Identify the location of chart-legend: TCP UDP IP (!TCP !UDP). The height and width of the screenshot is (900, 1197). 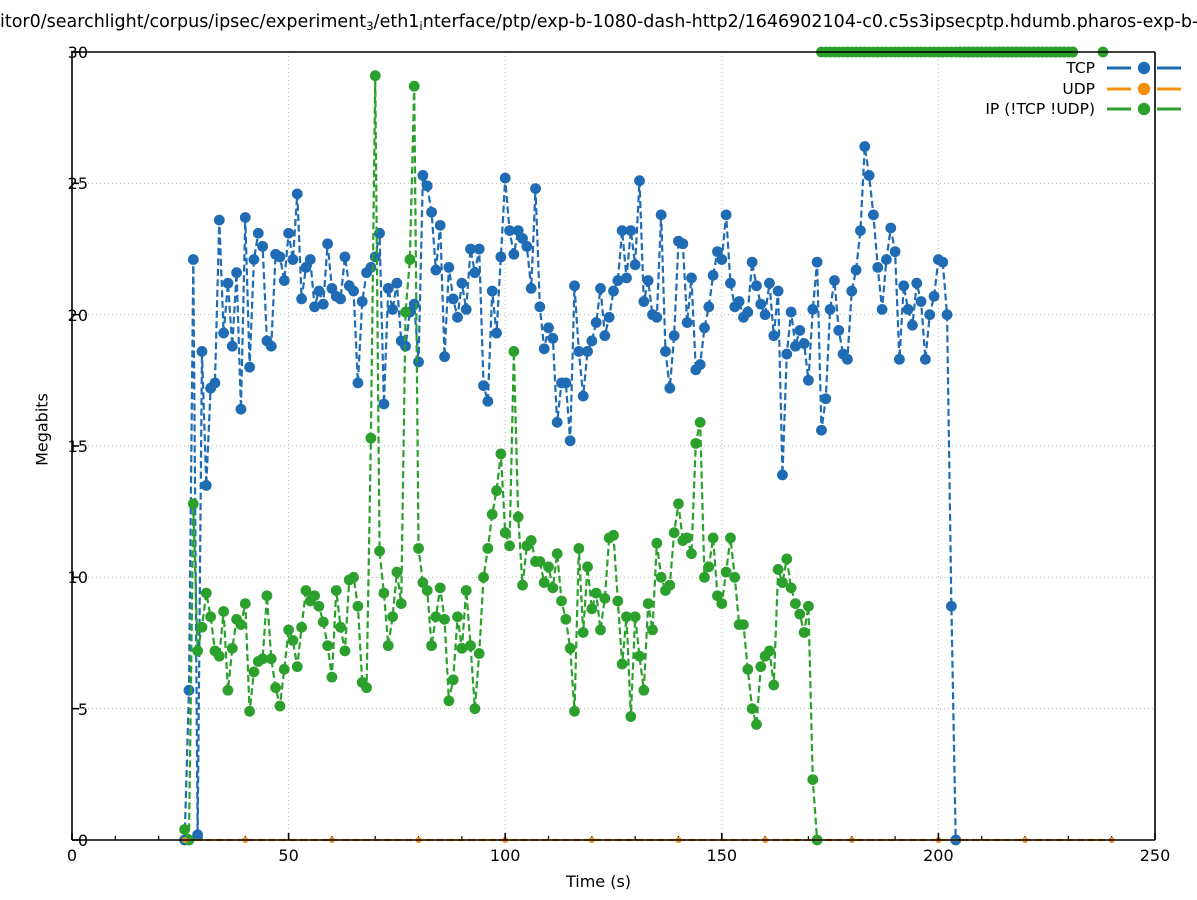
(1077, 89).